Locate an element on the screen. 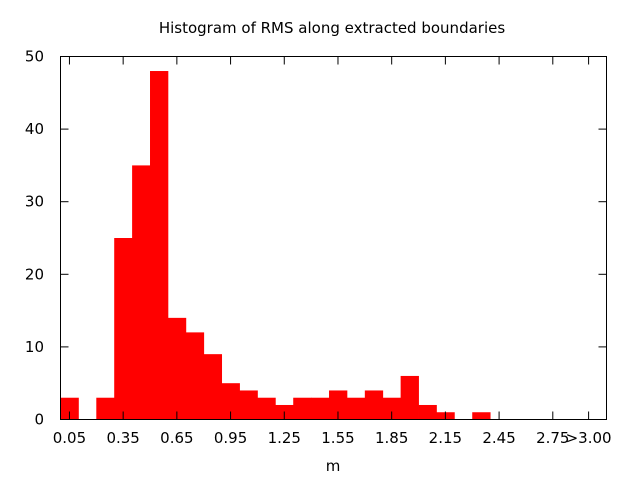 This screenshot has width=640, height=480. x-tick-label-2: 0.65 is located at coordinates (176, 438).